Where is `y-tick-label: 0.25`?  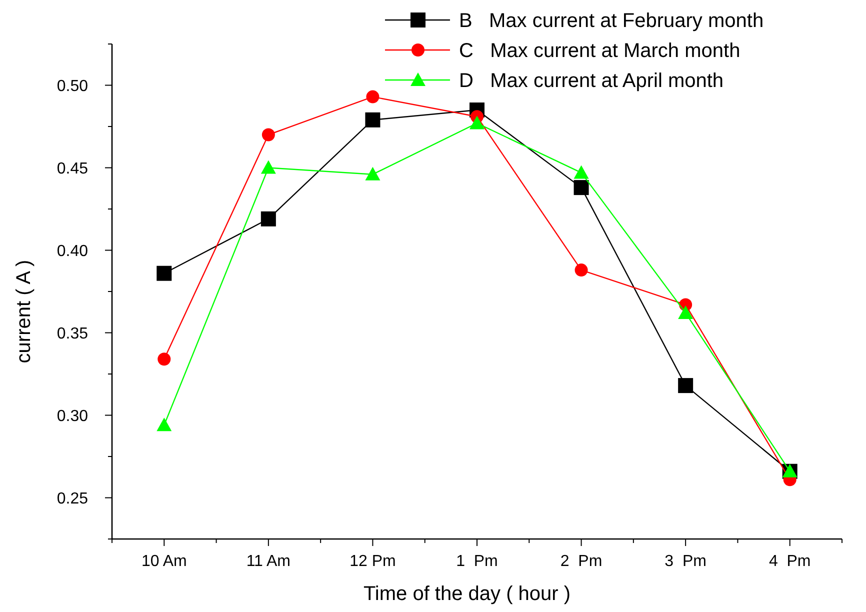
y-tick-label: 0.25 is located at coordinates (72, 499).